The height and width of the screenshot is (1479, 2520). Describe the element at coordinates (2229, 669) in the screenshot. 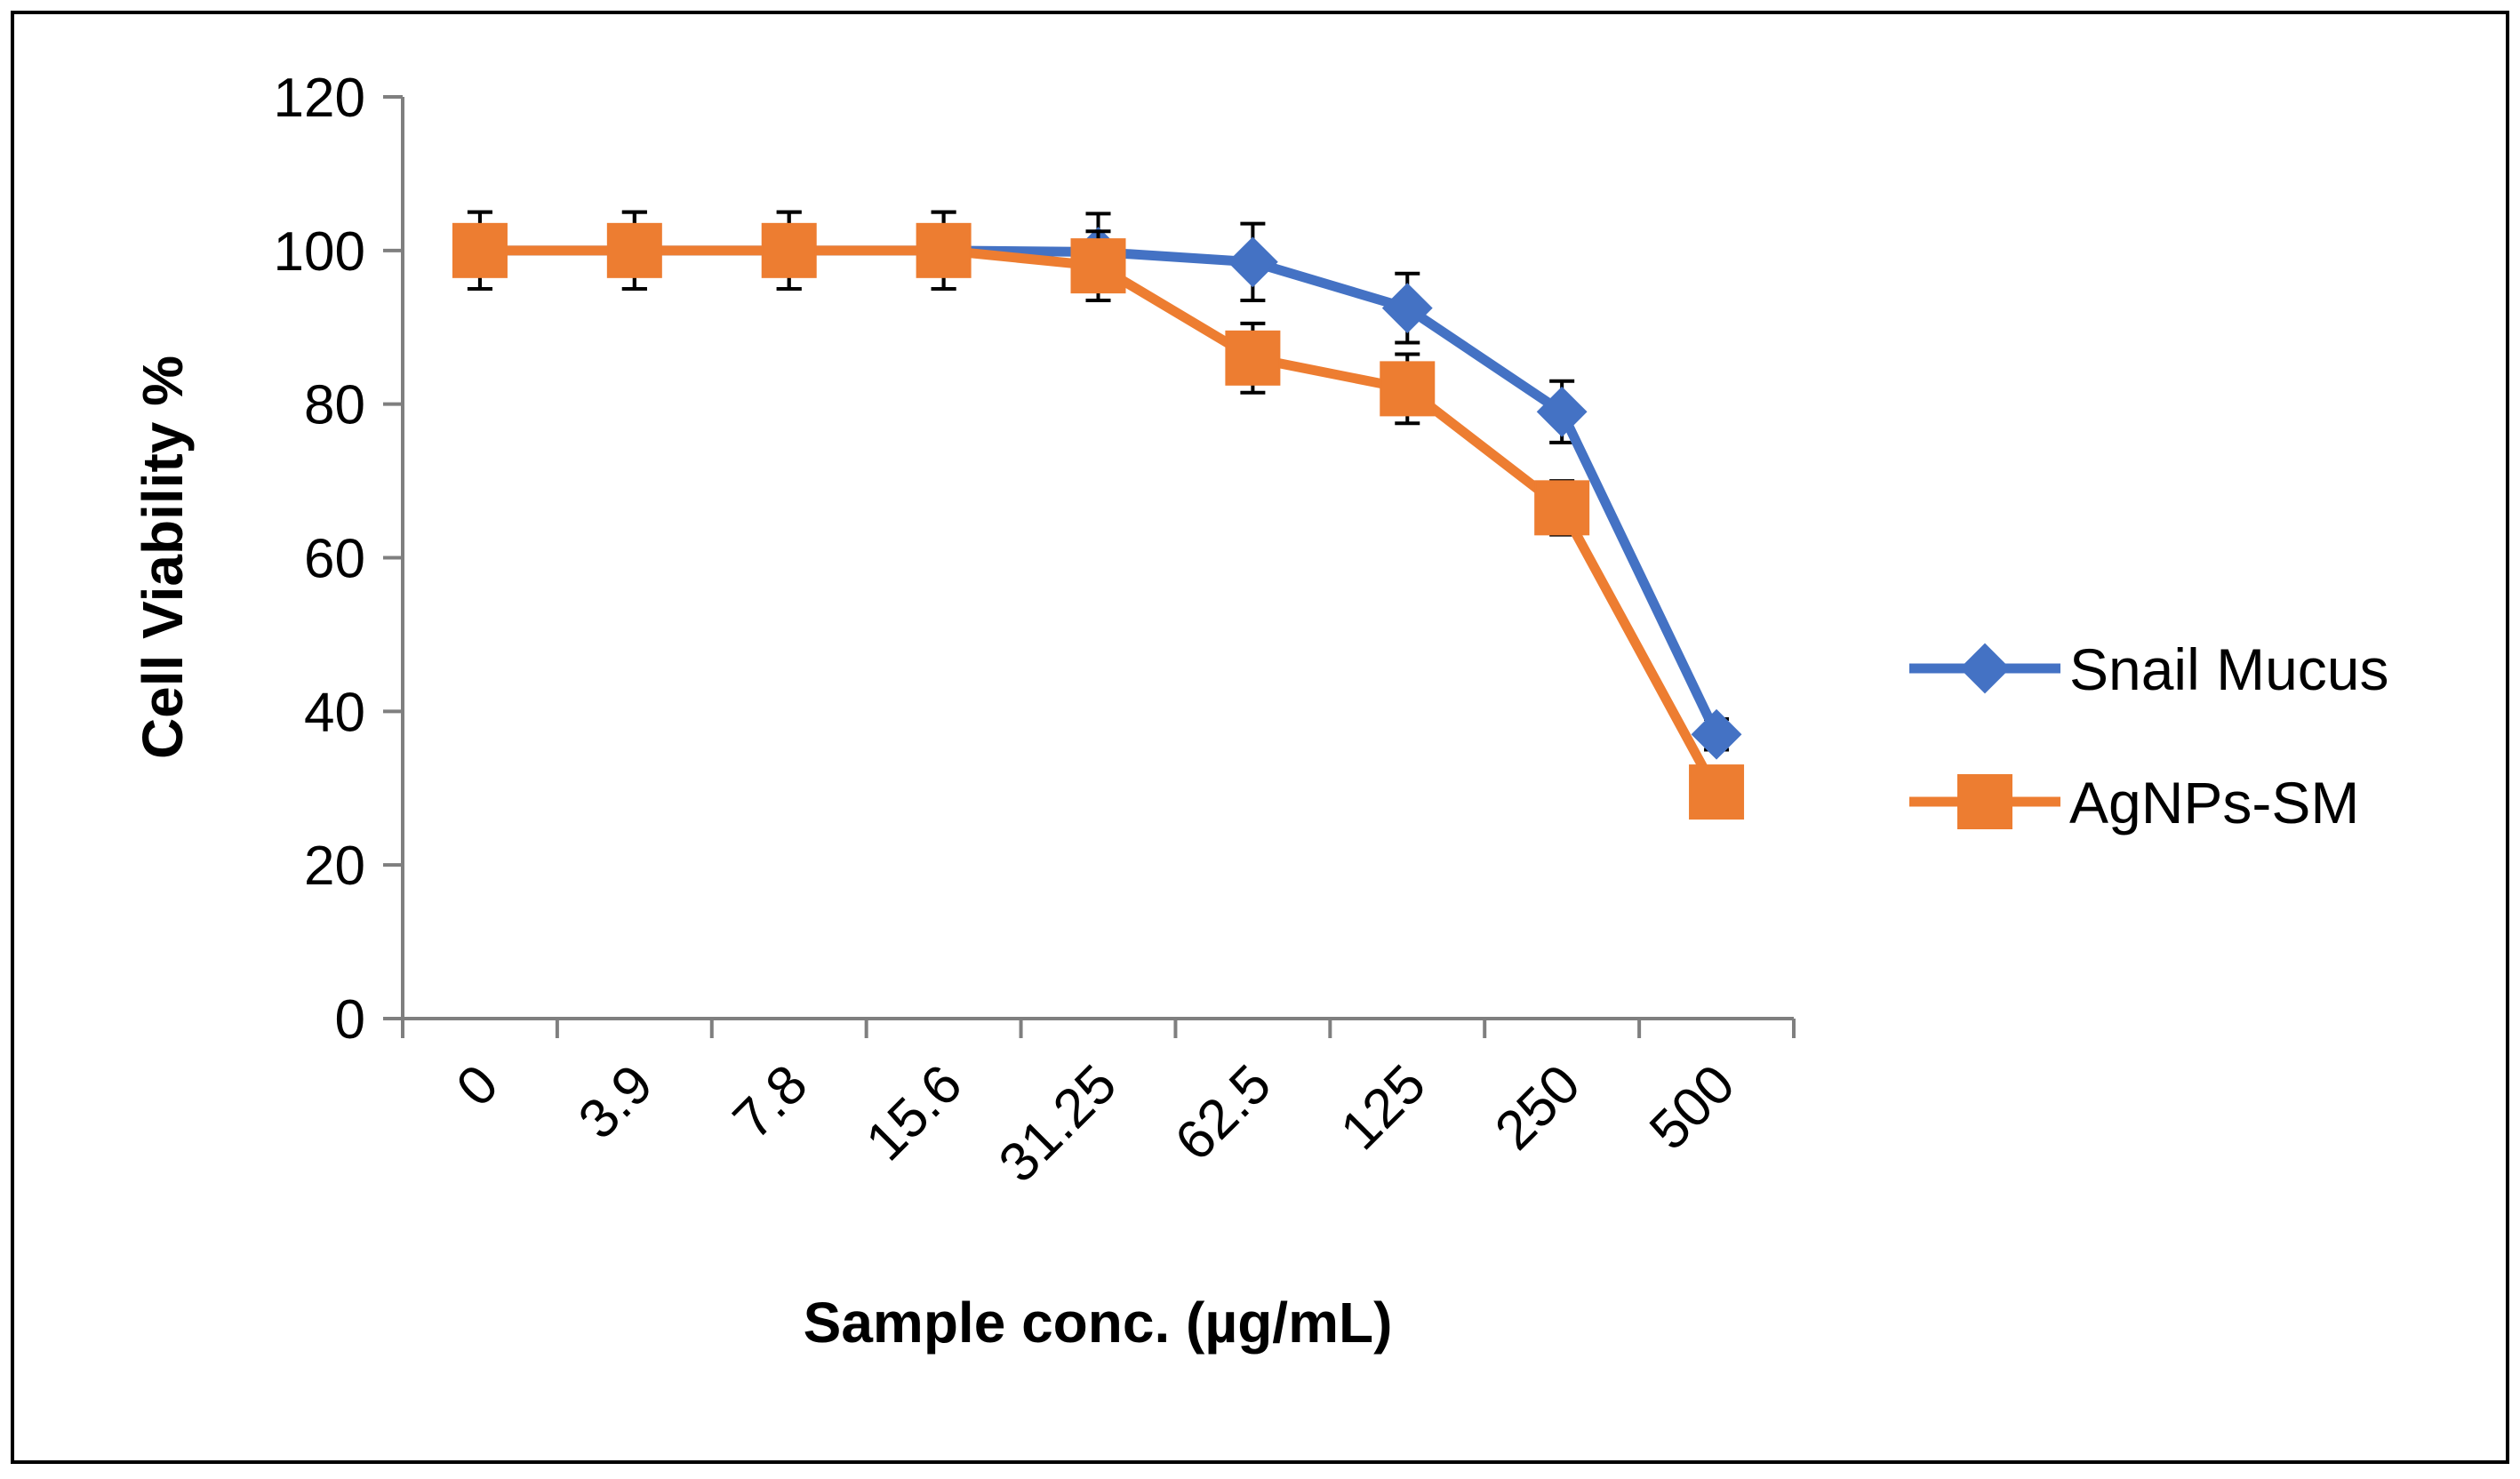

I see `legend-label: Snail Mucus` at that location.